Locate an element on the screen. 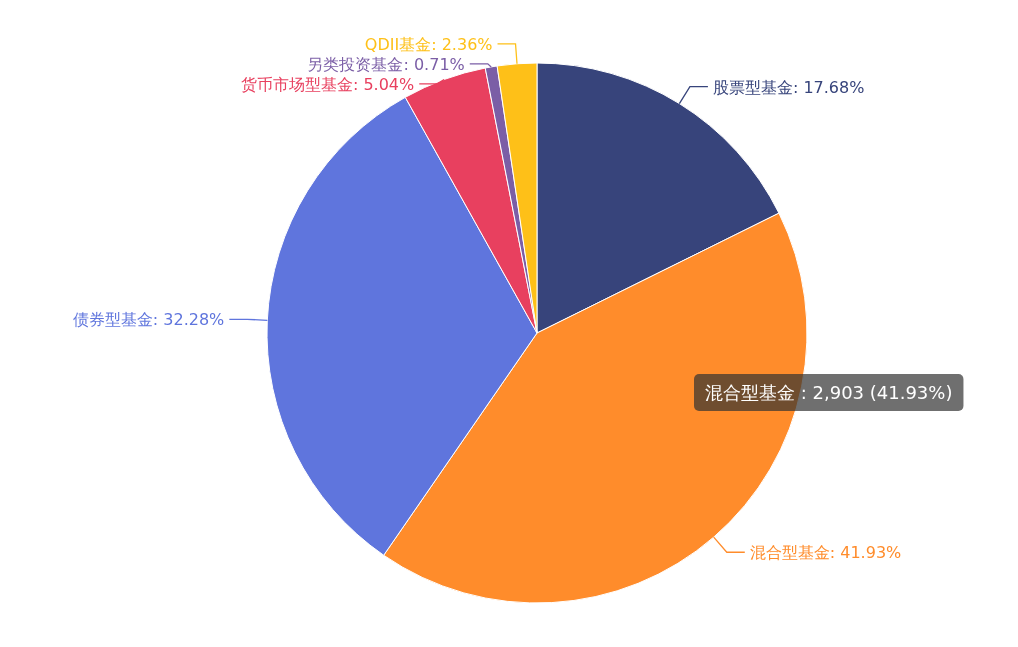 This screenshot has width=1018, height=647. slice-label: 混合型基金: 41.93% is located at coordinates (825, 553).